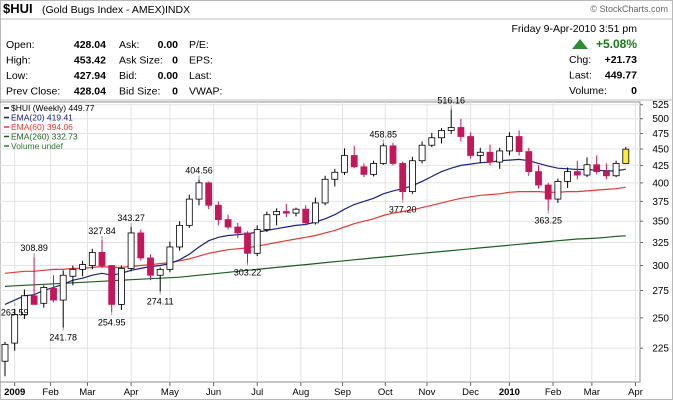 Image resolution: width=673 pixels, height=400 pixels. What do you see at coordinates (205, 92) in the screenshot?
I see `quote-label: VWAP:` at bounding box center [205, 92].